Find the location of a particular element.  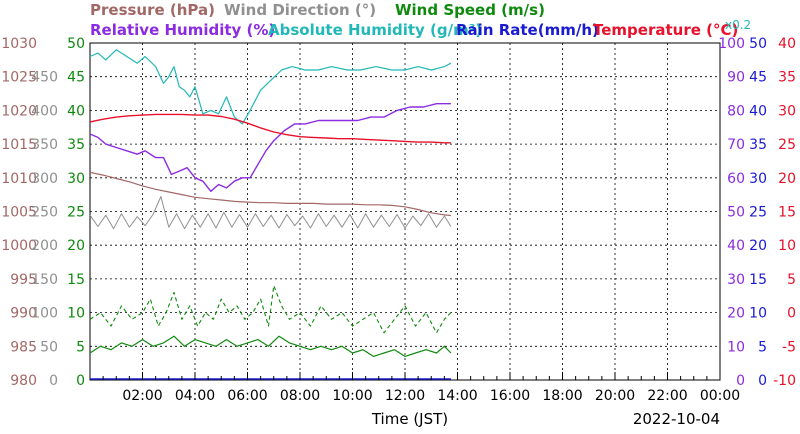

legend-pressure: Pressure (hPa) is located at coordinates (152, 10).